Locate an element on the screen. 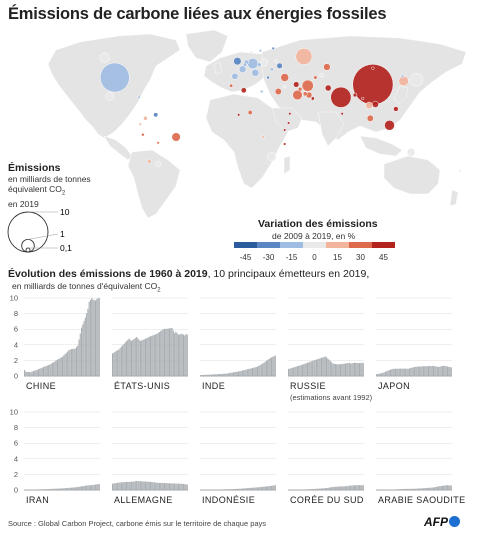 This screenshot has width=480, height=533. bar-2015 is located at coordinates (358, 369).